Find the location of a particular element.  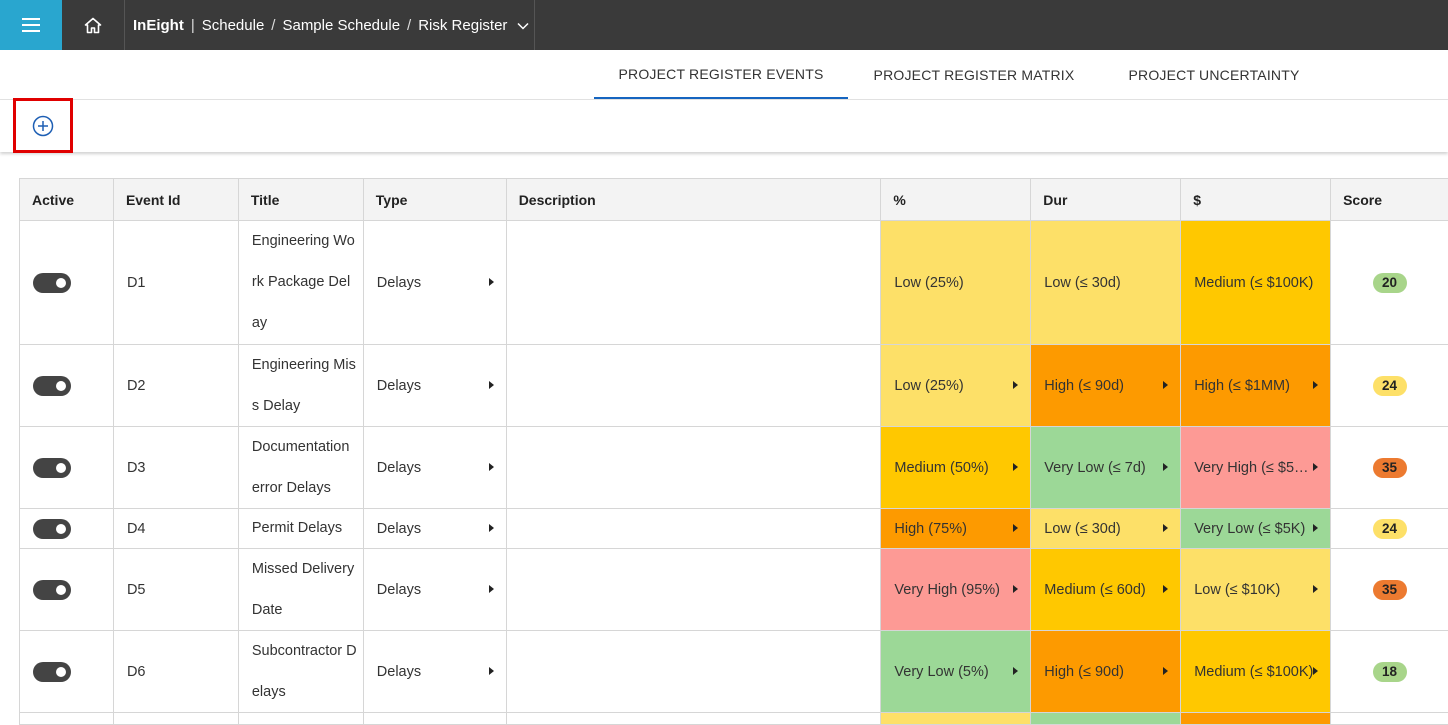

title-cell: Documentation error Delays is located at coordinates (301, 467).